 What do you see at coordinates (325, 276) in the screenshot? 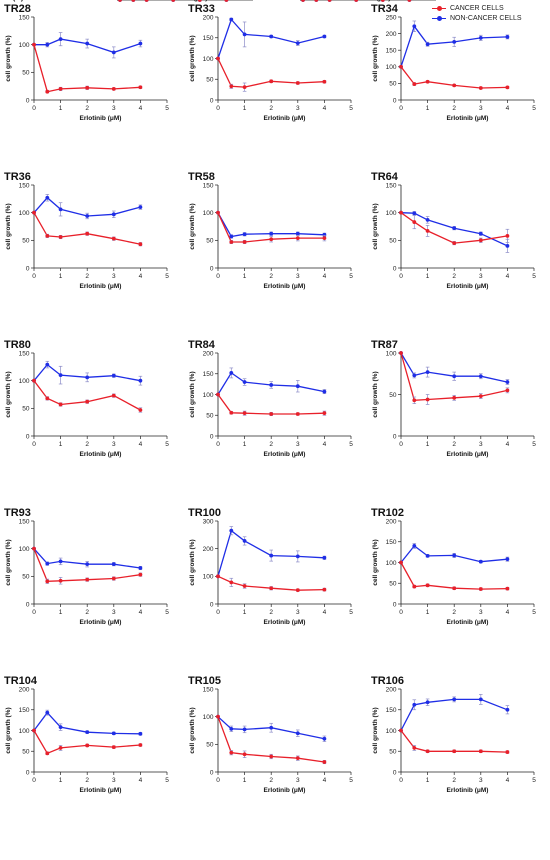
I see `x-tick-label: 4` at bounding box center [325, 276].